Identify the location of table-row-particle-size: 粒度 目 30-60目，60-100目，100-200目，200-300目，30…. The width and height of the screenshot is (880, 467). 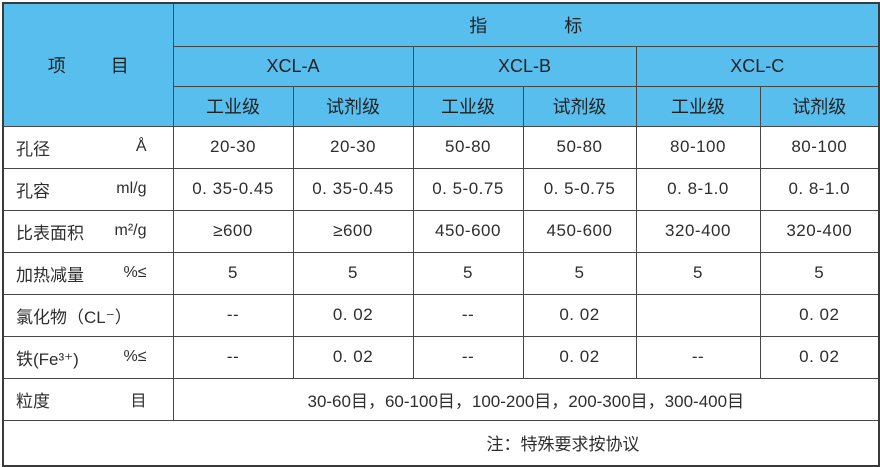
(441, 399).